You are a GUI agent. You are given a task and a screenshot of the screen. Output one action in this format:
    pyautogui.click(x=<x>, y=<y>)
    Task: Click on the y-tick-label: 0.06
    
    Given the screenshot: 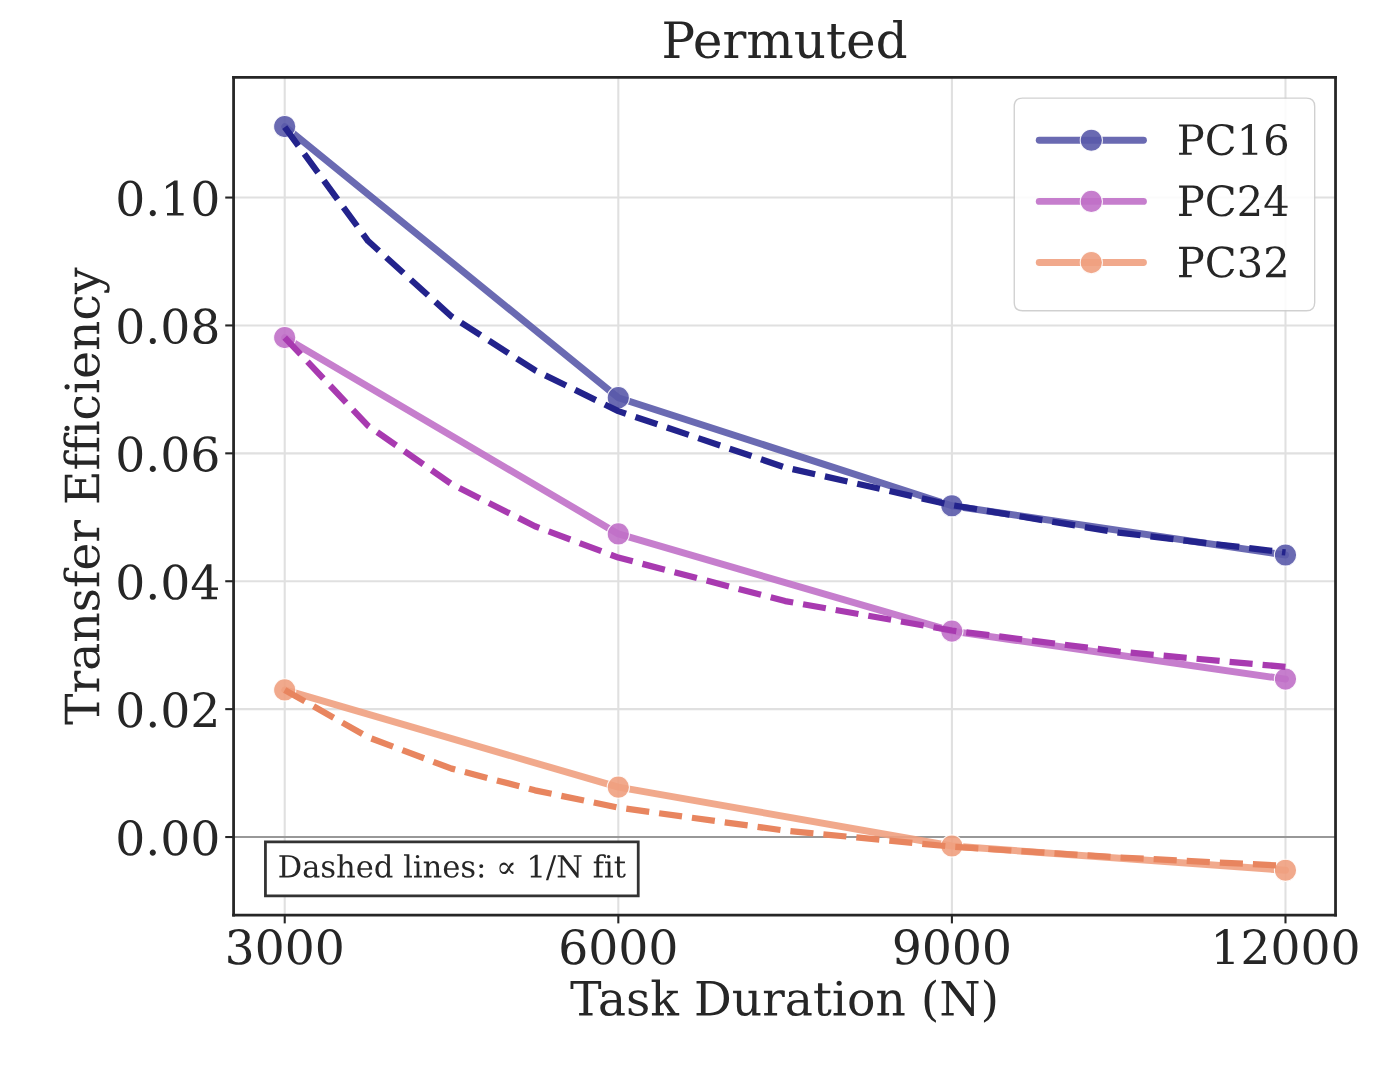 What is the action you would take?
    pyautogui.click(x=168, y=454)
    